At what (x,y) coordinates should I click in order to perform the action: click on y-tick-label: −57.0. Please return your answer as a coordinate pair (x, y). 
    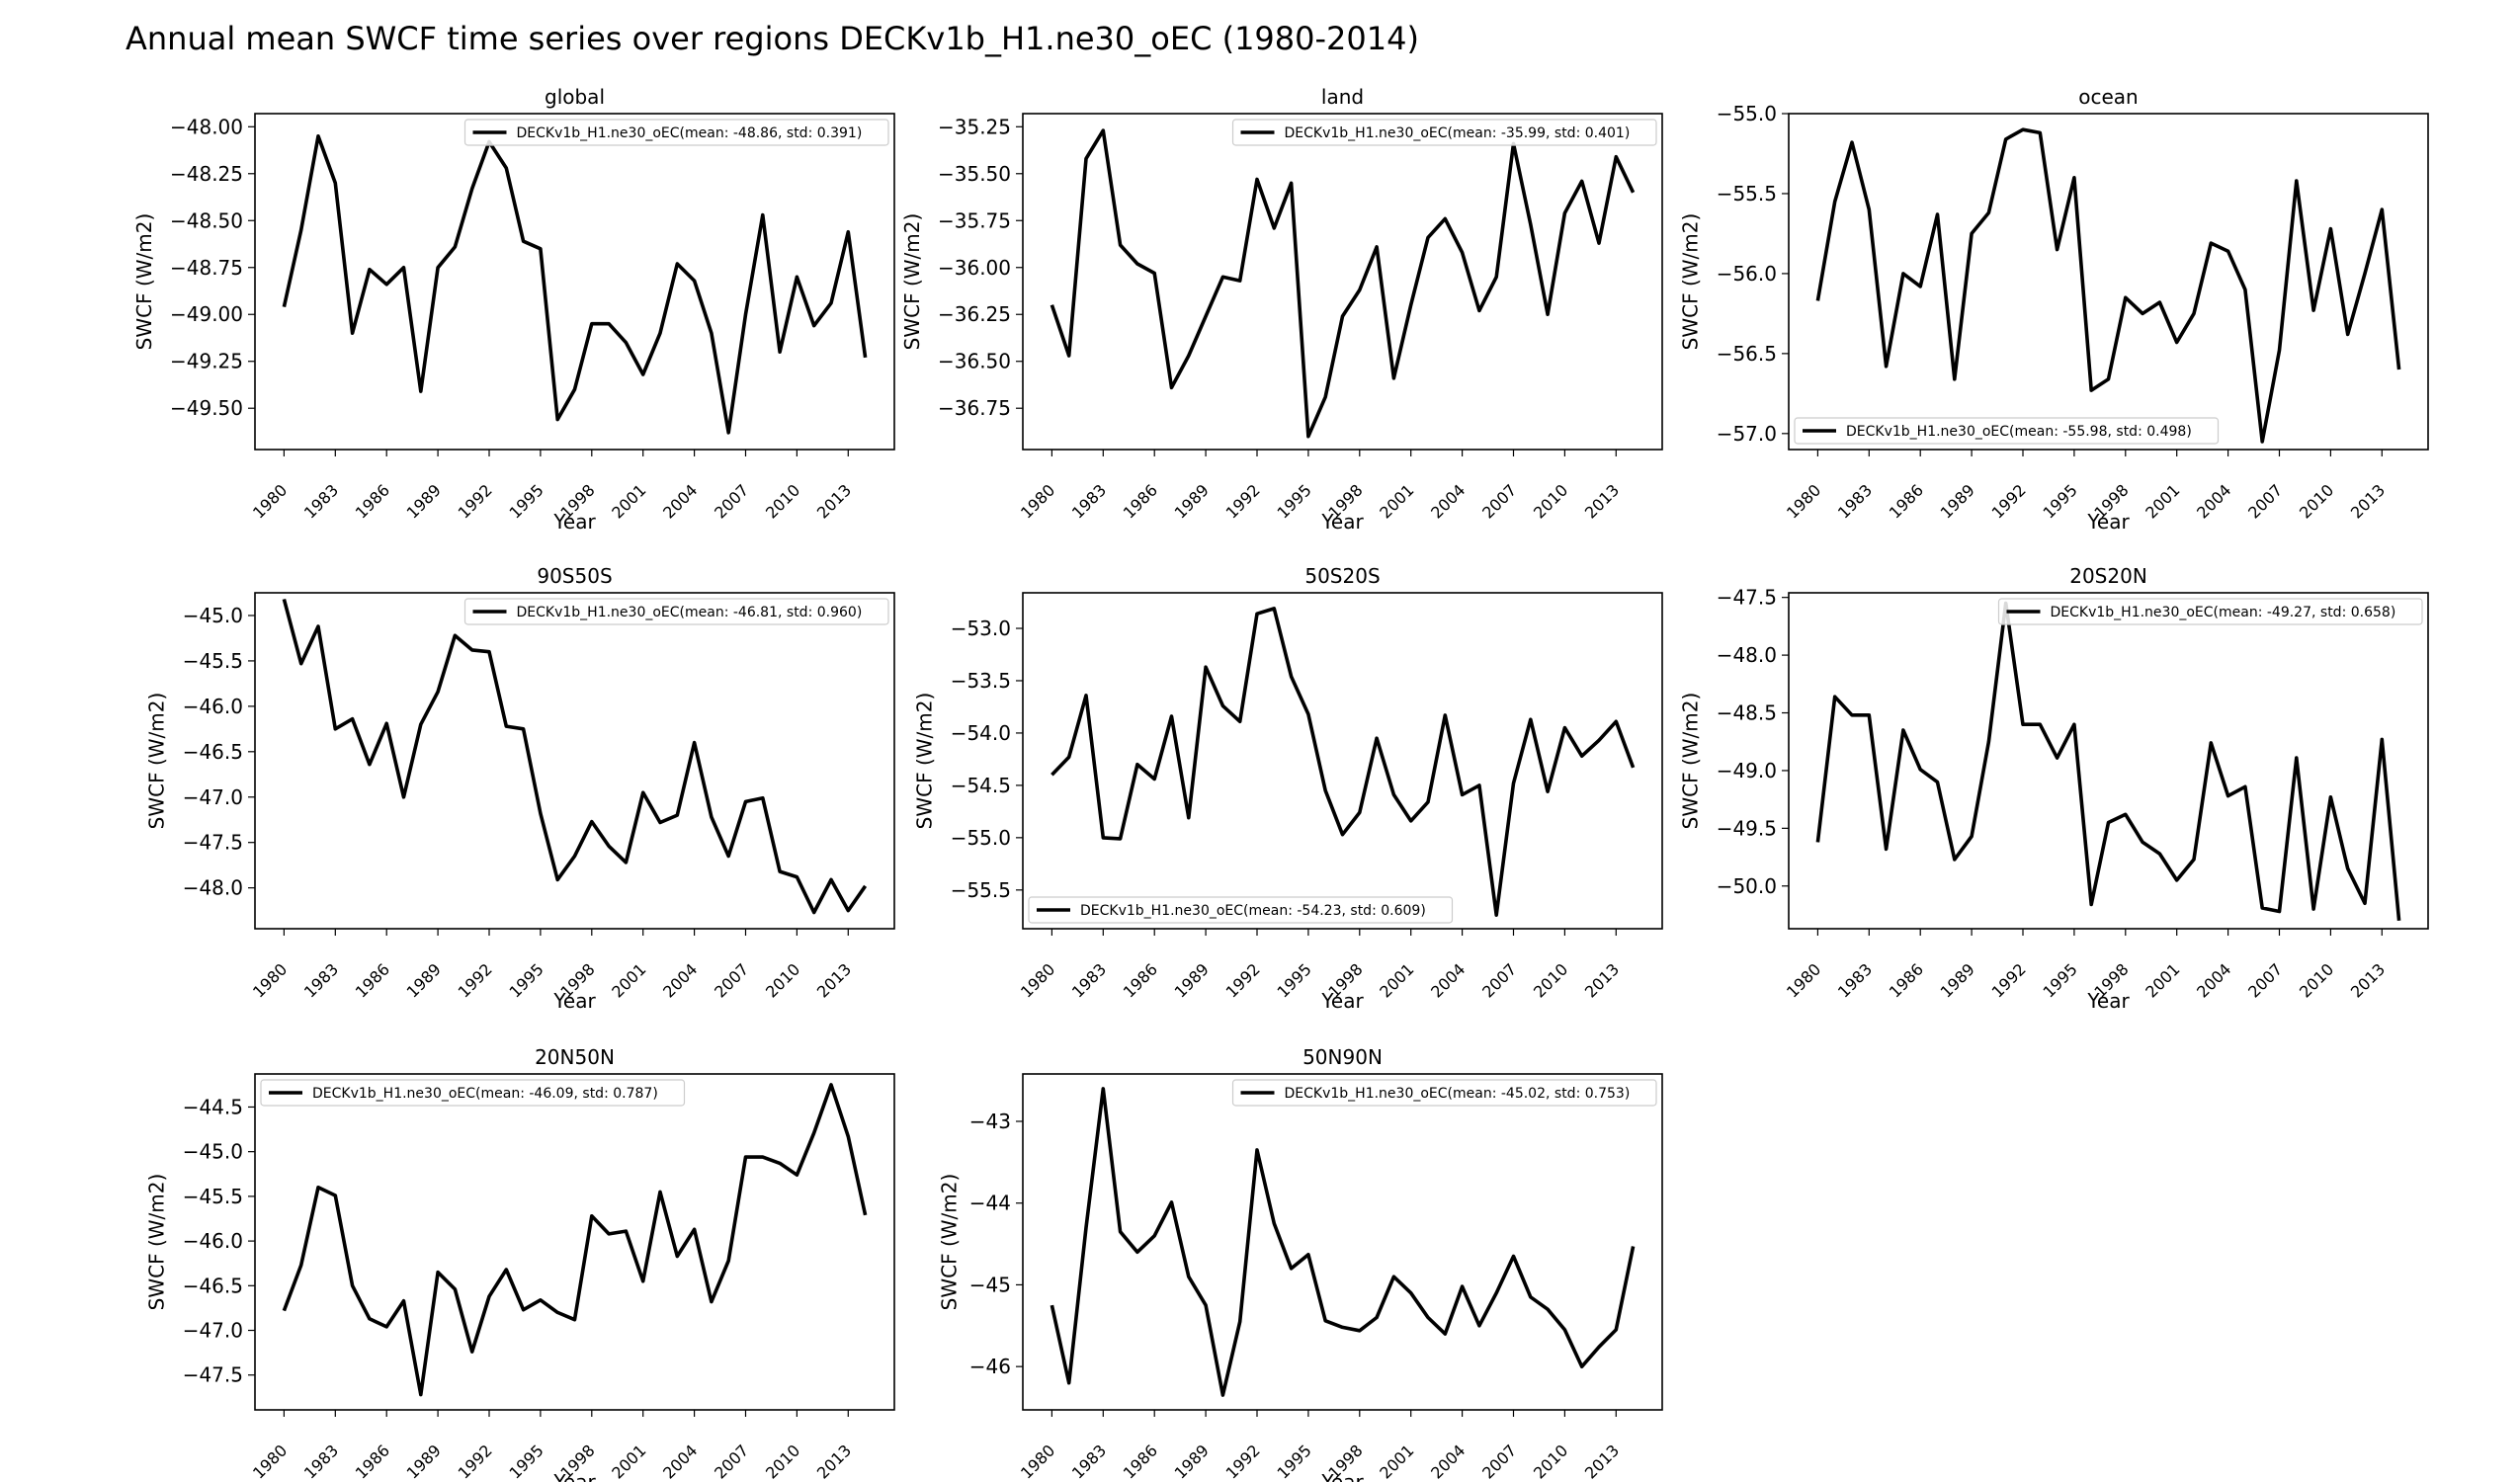
    Looking at the image, I should click on (1747, 434).